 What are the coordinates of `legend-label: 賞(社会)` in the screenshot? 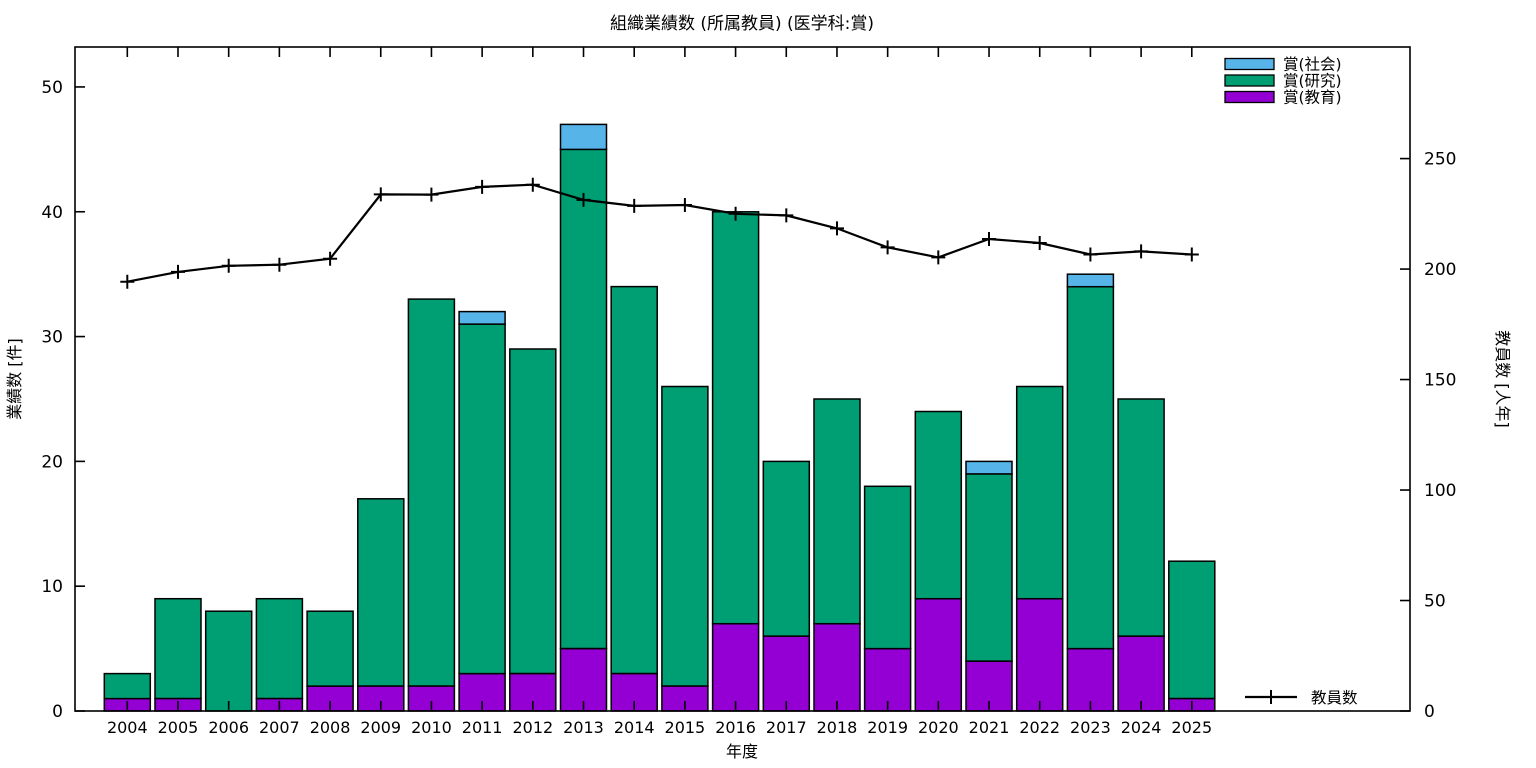 It's located at (1312, 65).